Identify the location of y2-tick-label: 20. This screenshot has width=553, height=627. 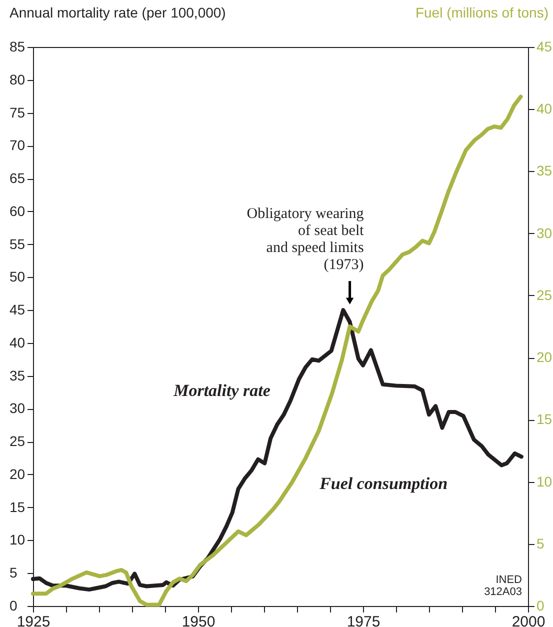
(544, 357).